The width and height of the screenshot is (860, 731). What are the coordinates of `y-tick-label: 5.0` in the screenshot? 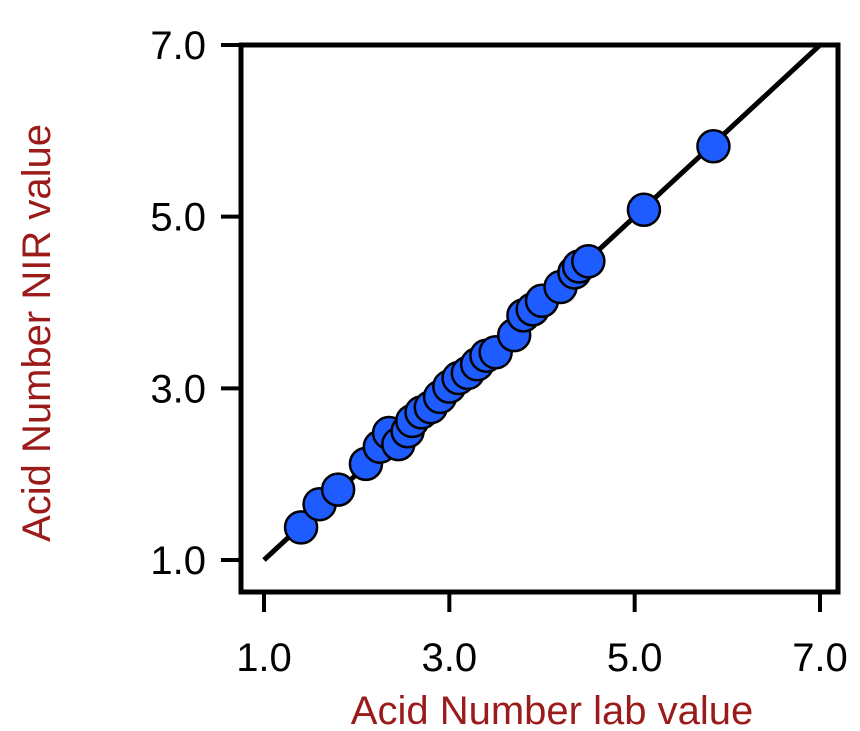 It's located at (178, 218).